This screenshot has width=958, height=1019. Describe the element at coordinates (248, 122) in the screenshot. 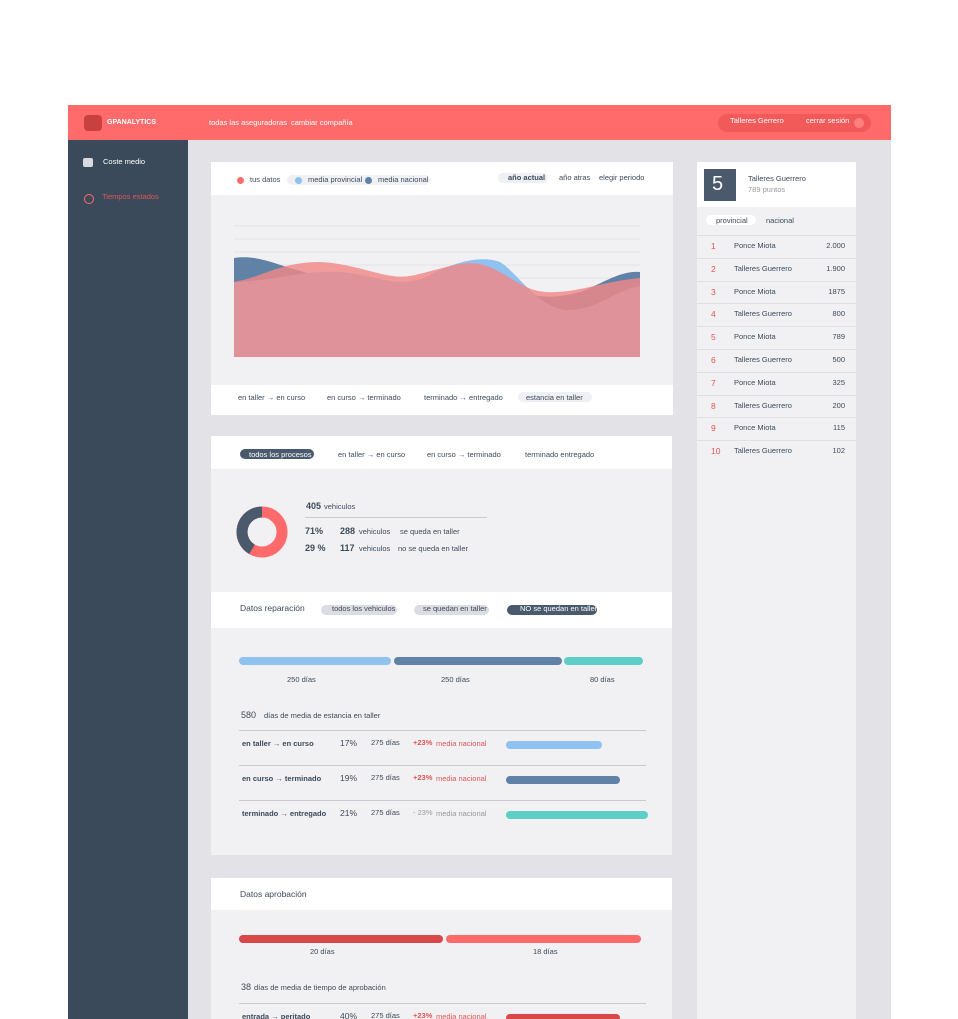

I see `nav-link: todas las aseguradoras` at that location.